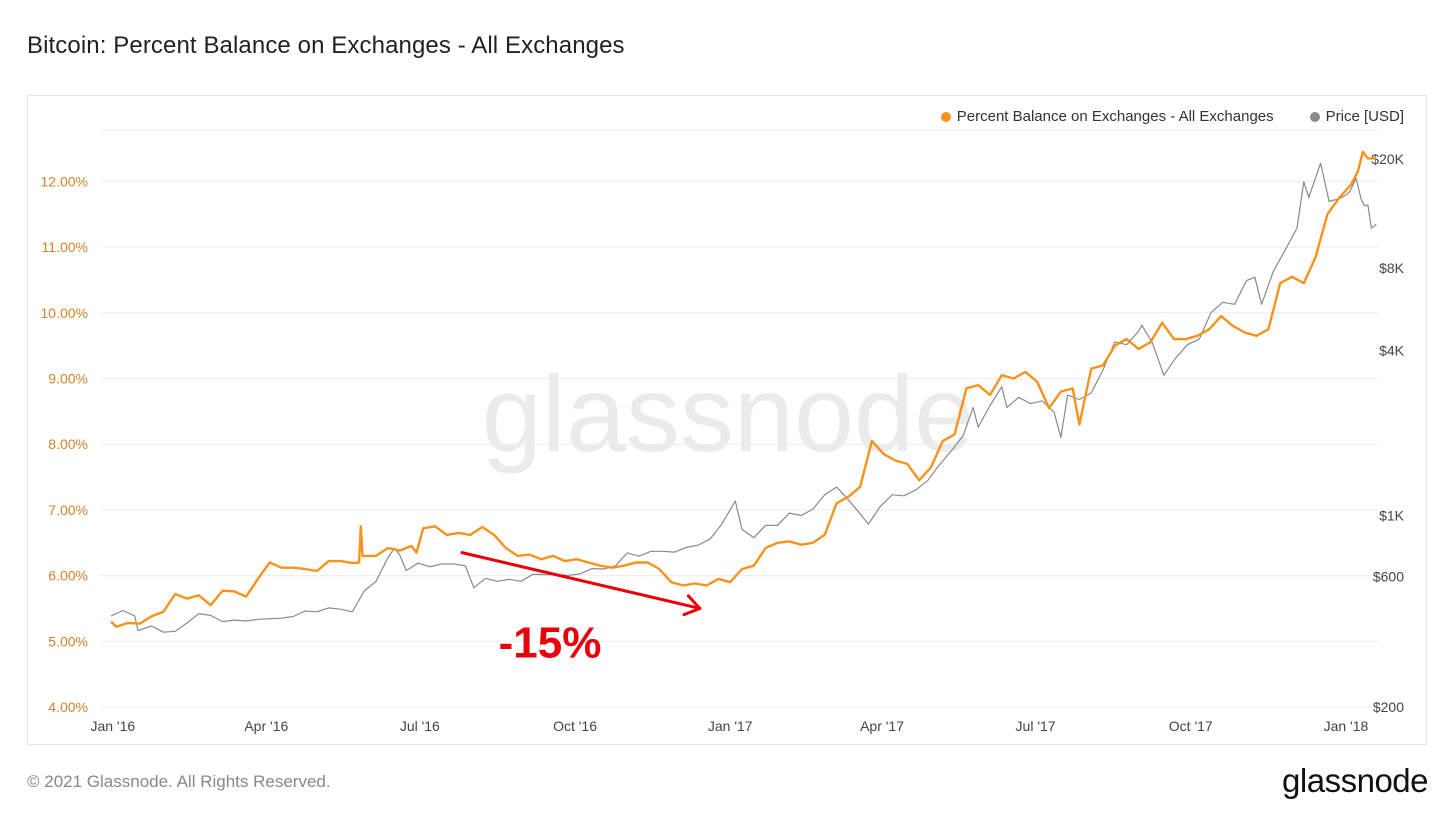 The height and width of the screenshot is (814, 1456). I want to click on y-left-tick-label: 7.00%, so click(68, 510).